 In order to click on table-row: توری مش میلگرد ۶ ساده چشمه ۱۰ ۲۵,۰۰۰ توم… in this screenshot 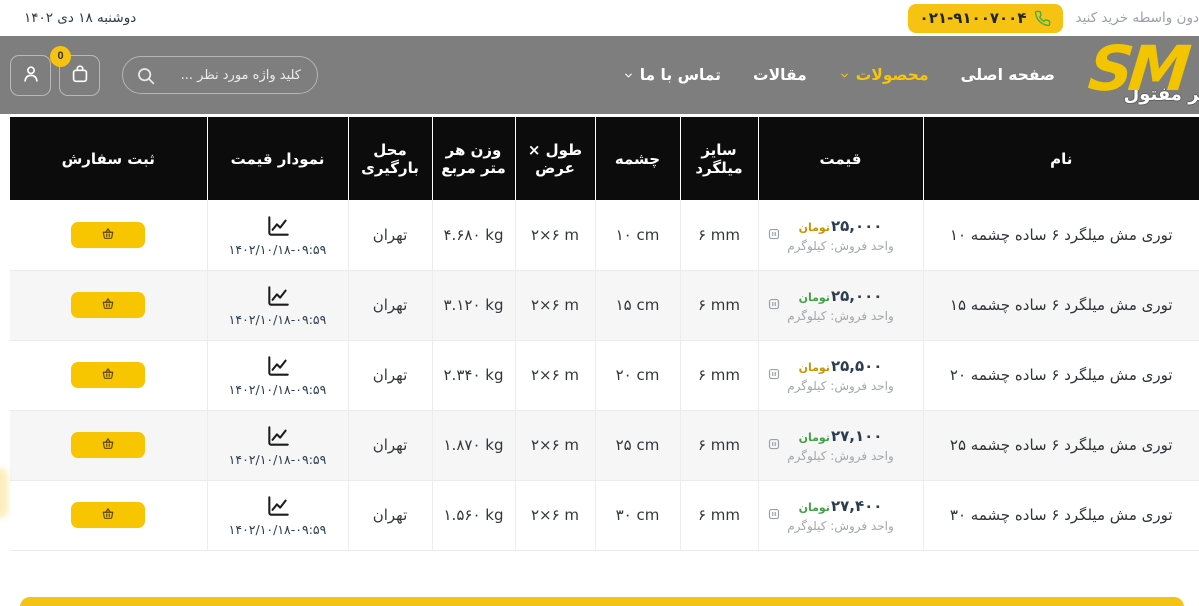, I will do `click(604, 235)`.